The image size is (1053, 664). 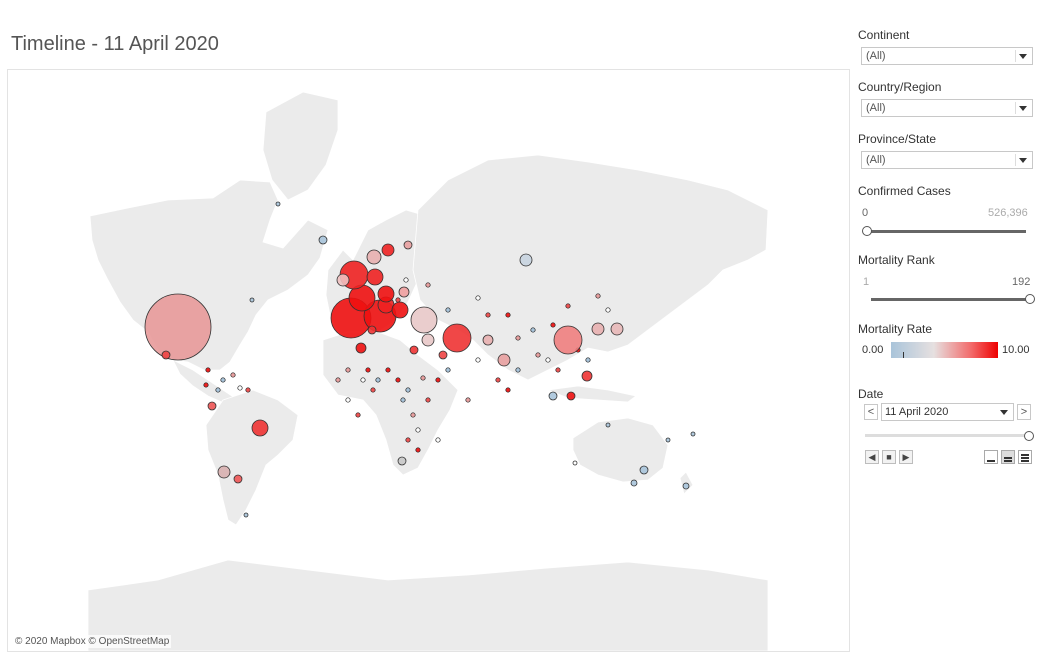 What do you see at coordinates (867, 231) in the screenshot?
I see `confirmed-slider-handle` at bounding box center [867, 231].